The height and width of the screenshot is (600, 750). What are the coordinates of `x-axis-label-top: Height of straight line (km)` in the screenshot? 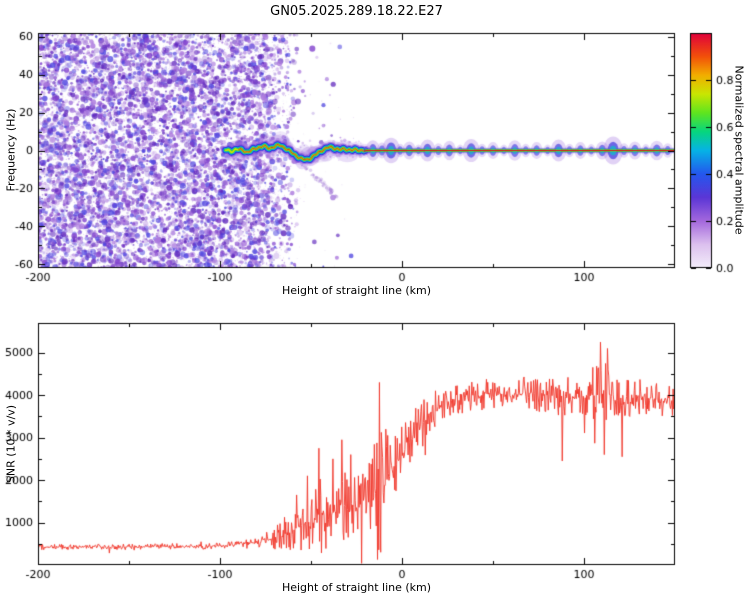 It's located at (356, 290).